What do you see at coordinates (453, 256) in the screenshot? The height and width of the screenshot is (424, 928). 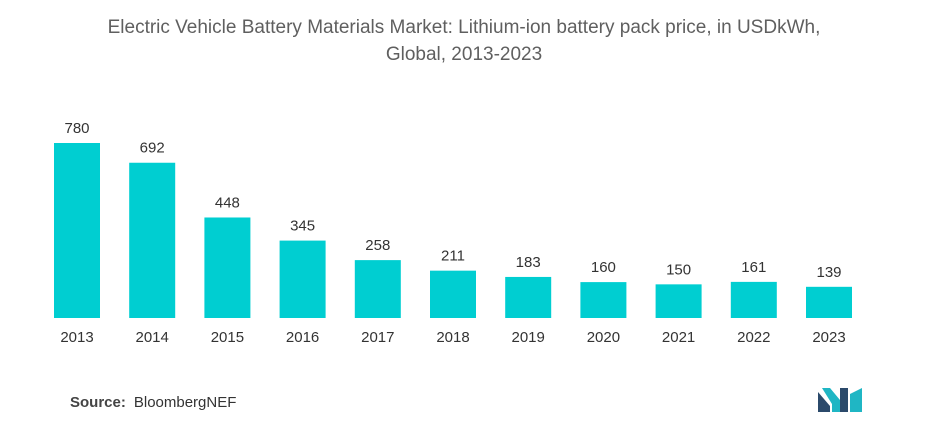 I see `value-label-2018: 211` at bounding box center [453, 256].